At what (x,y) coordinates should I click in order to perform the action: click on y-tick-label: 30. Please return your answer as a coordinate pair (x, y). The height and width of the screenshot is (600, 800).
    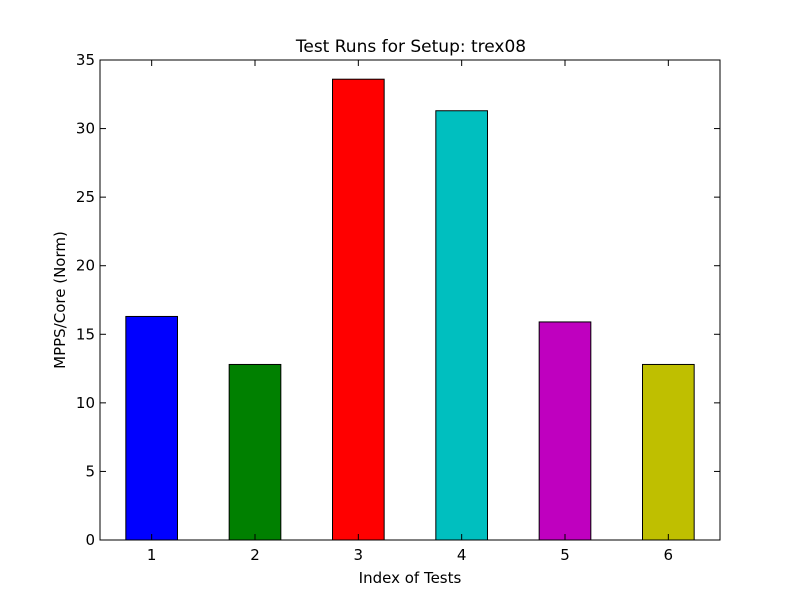
    Looking at the image, I should click on (85, 129).